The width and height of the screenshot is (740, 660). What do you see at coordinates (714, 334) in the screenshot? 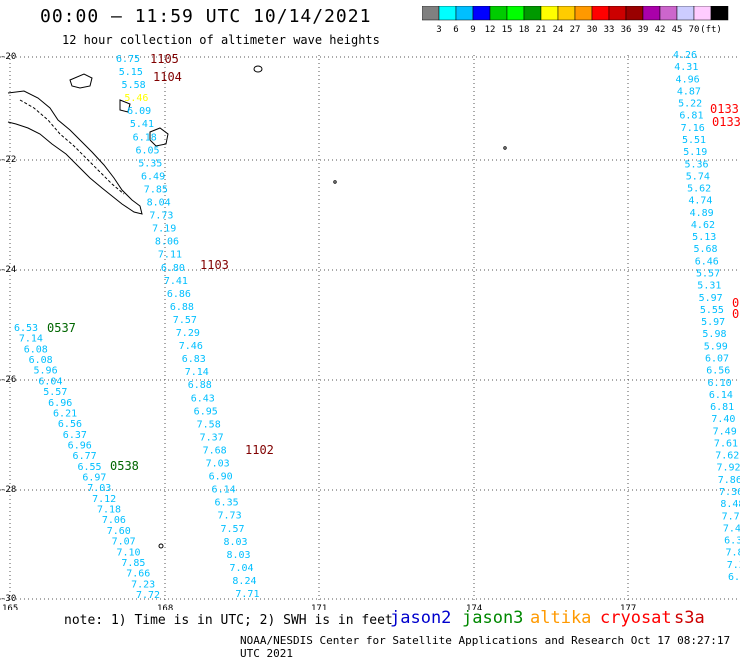
I see `wave-height-value: 5.98` at bounding box center [714, 334].